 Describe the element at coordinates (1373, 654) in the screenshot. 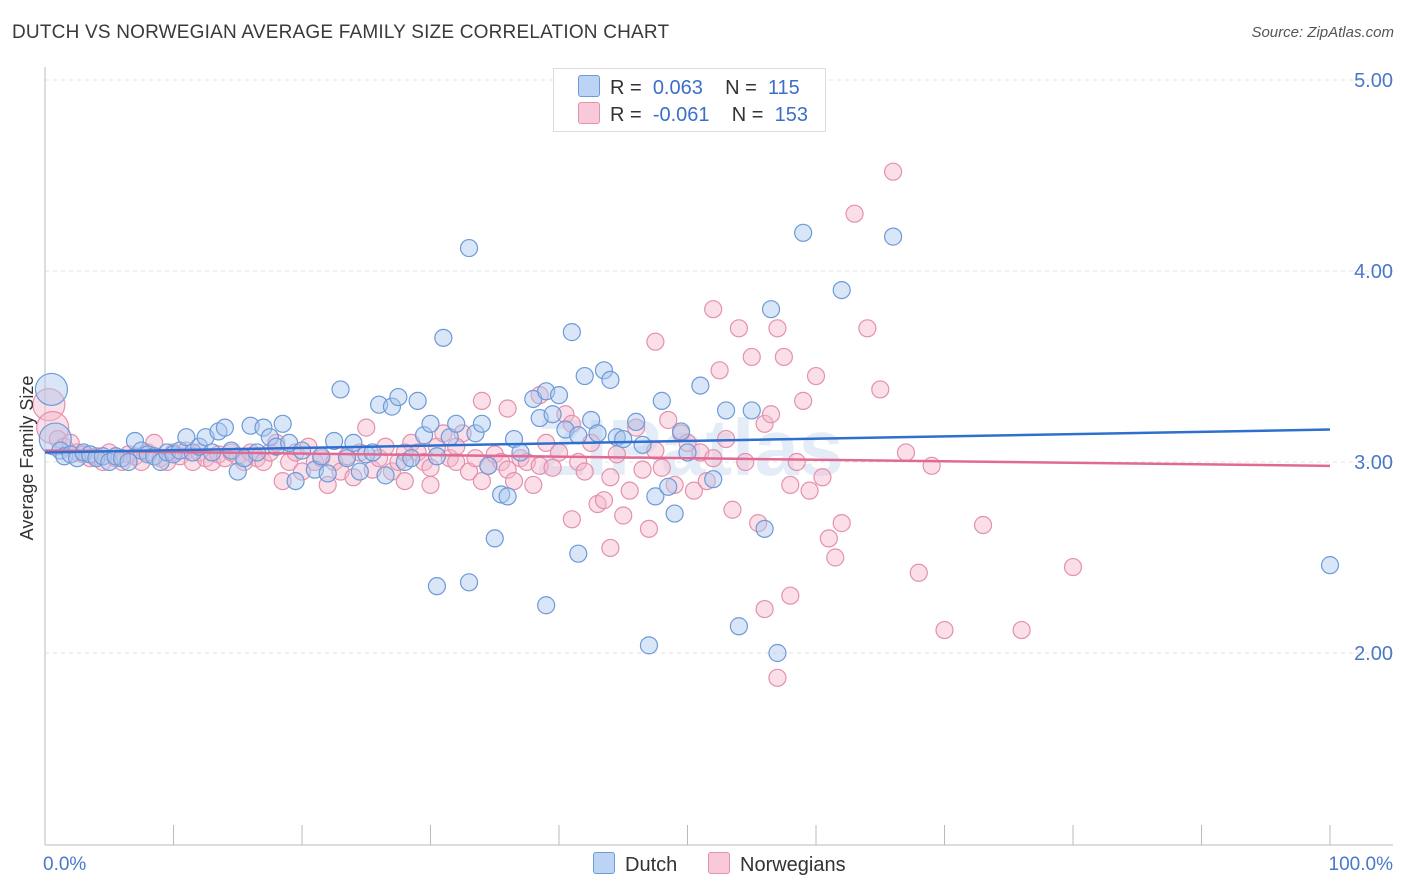

I see `y-tick-label: 2.00` at that location.